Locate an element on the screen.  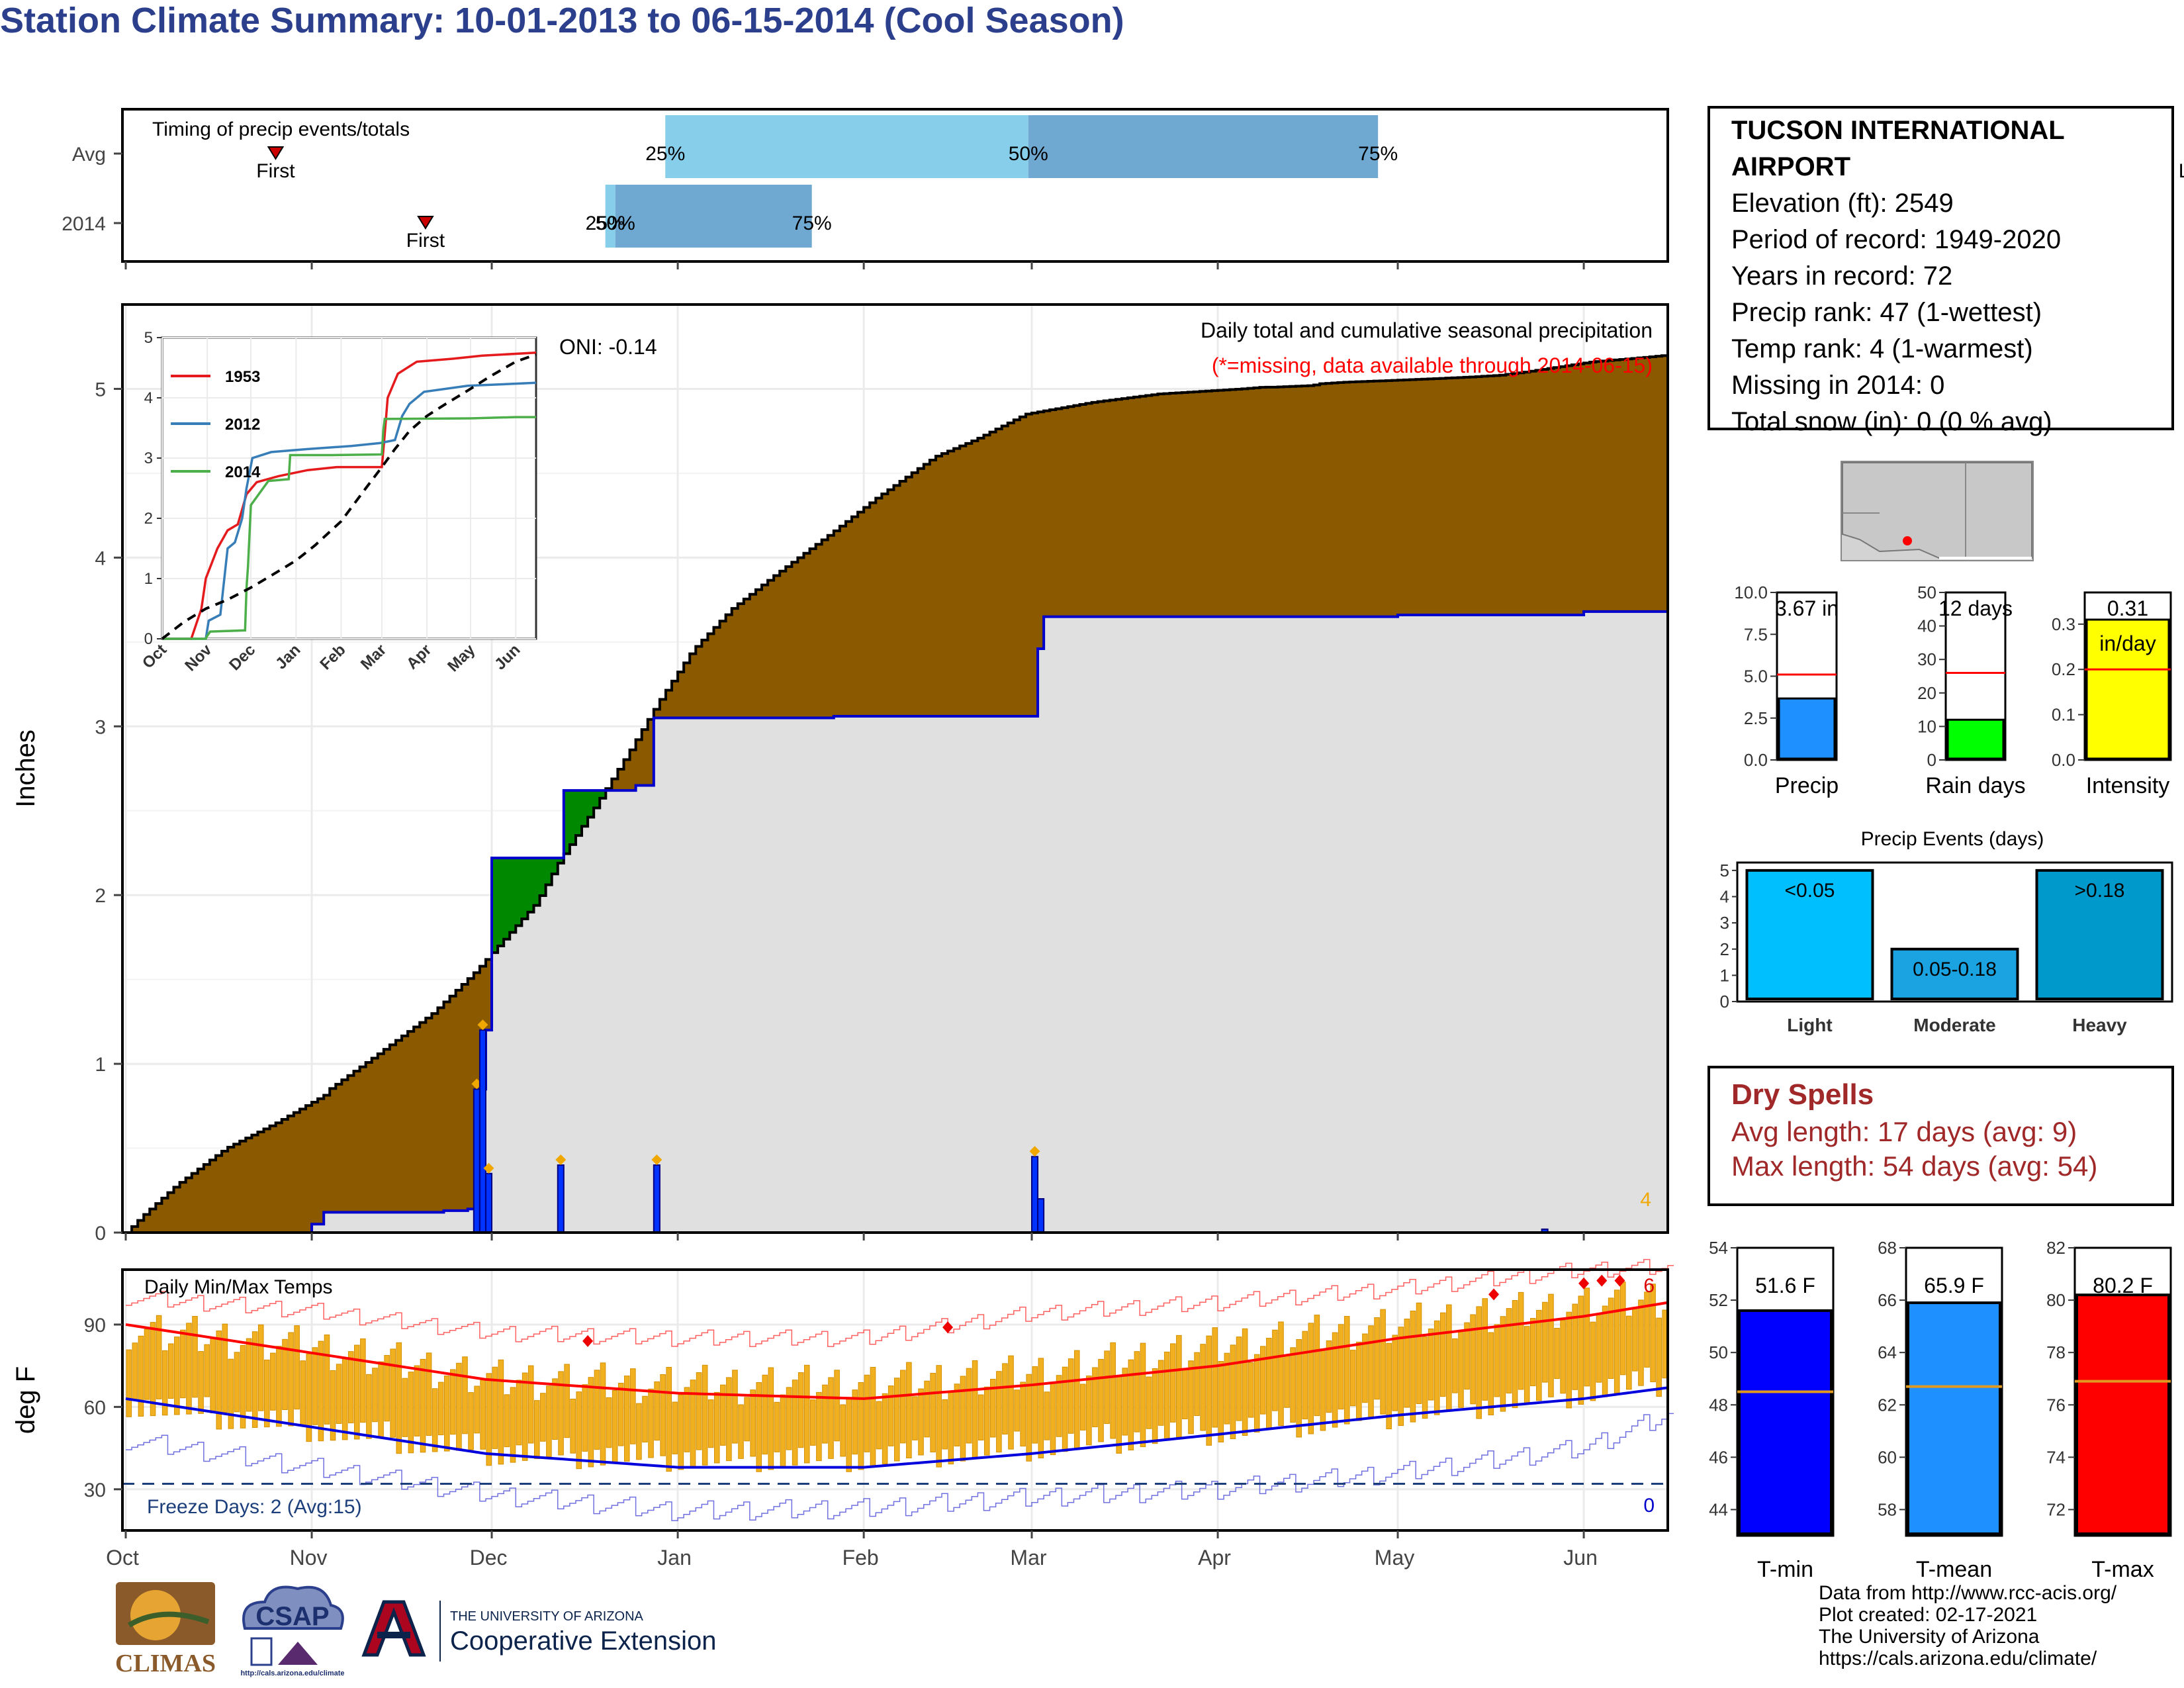
temps-y-tick-label: 30 is located at coordinates (95, 1490).